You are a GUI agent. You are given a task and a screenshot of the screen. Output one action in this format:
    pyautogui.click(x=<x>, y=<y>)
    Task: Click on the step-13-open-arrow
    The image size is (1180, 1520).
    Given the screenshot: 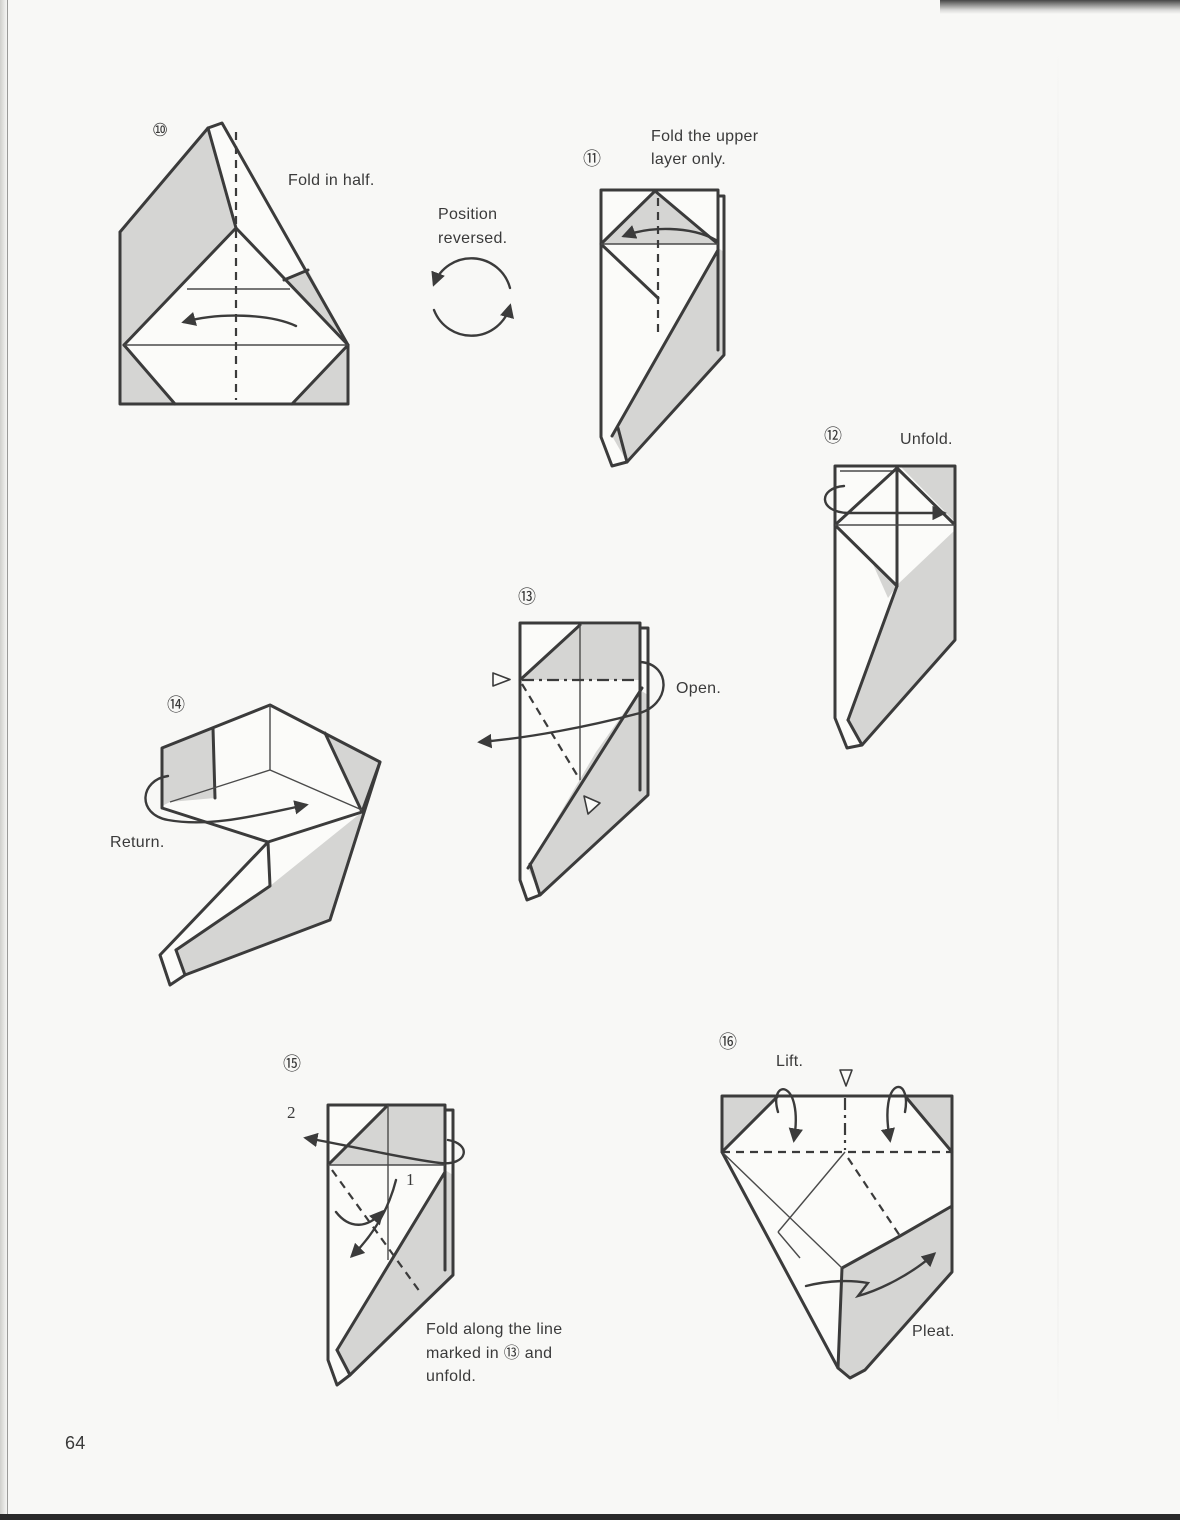 What is the action you would take?
    pyautogui.click(x=571, y=704)
    